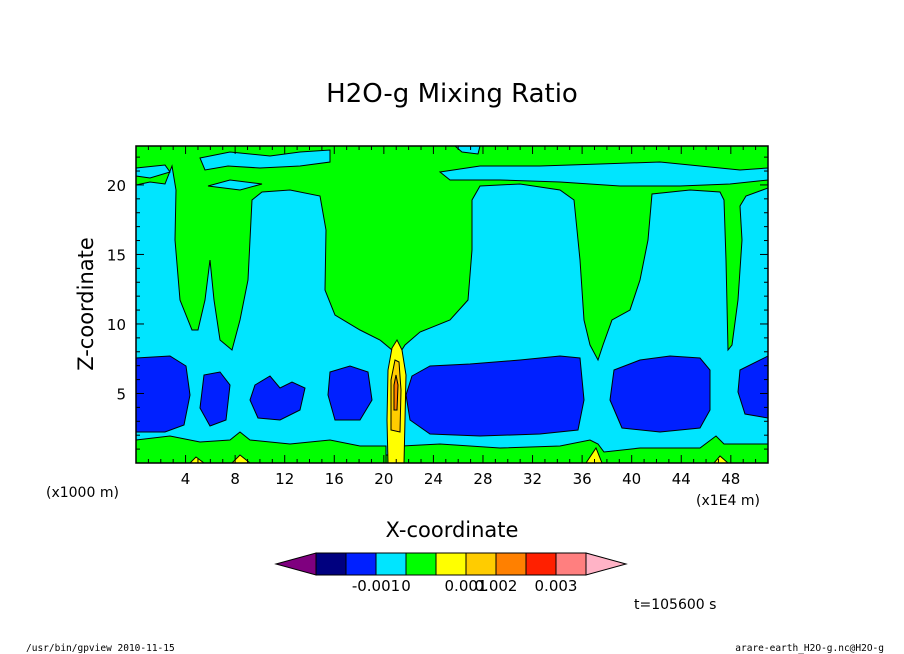 Image resolution: width=904 pixels, height=654 pixels. What do you see at coordinates (809, 648) in the screenshot?
I see `footer-right: arare-earth_H2O-g.nc@H2O-g` at bounding box center [809, 648].